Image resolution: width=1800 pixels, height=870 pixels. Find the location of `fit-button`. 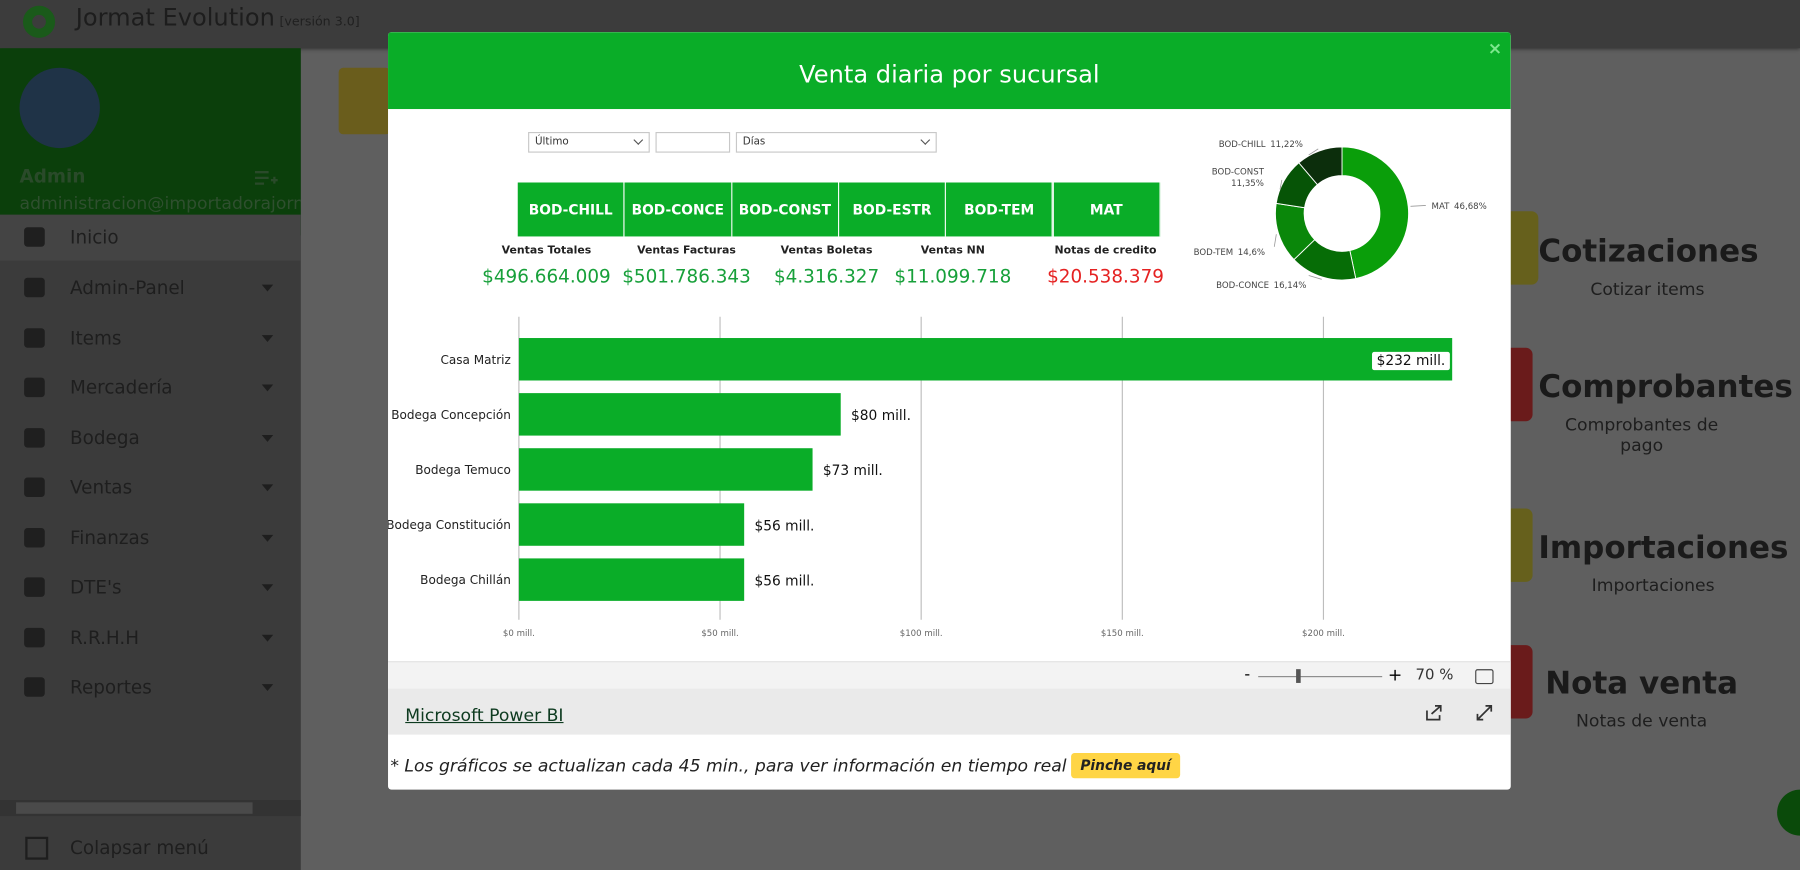

fit-button is located at coordinates (1484, 677).